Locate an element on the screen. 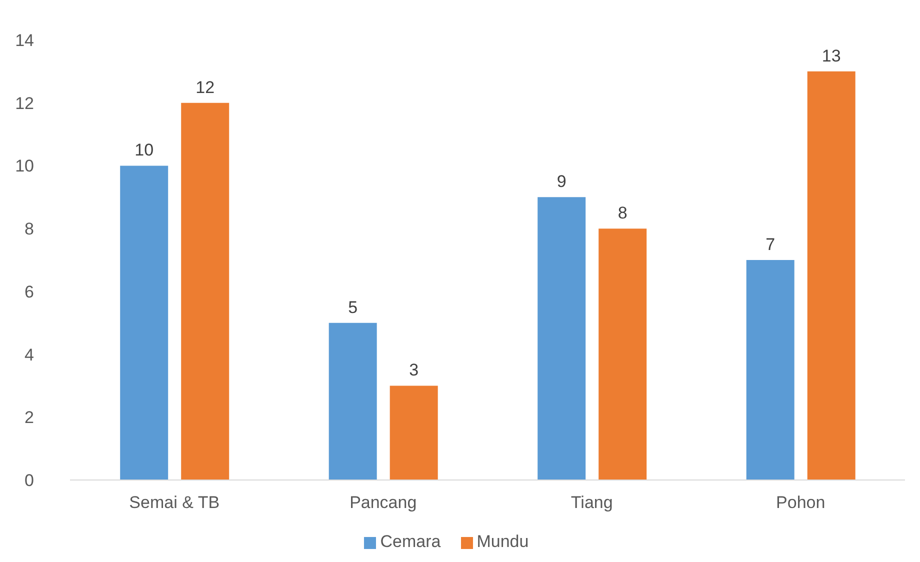 This screenshot has width=920, height=562. y-tick-label: 10 is located at coordinates (24, 166).